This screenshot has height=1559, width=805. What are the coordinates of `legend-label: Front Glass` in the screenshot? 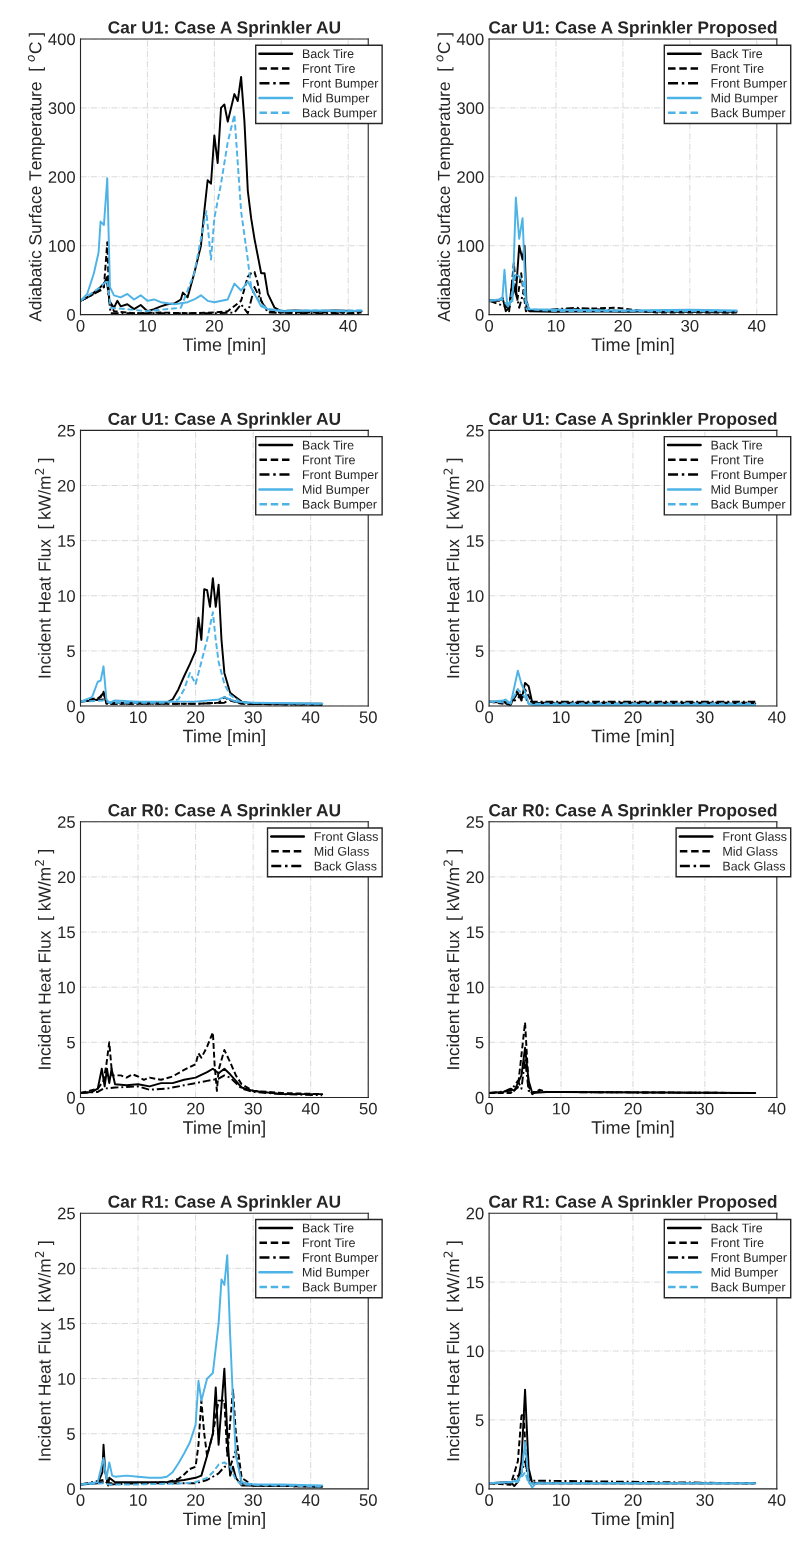 It's located at (346, 836).